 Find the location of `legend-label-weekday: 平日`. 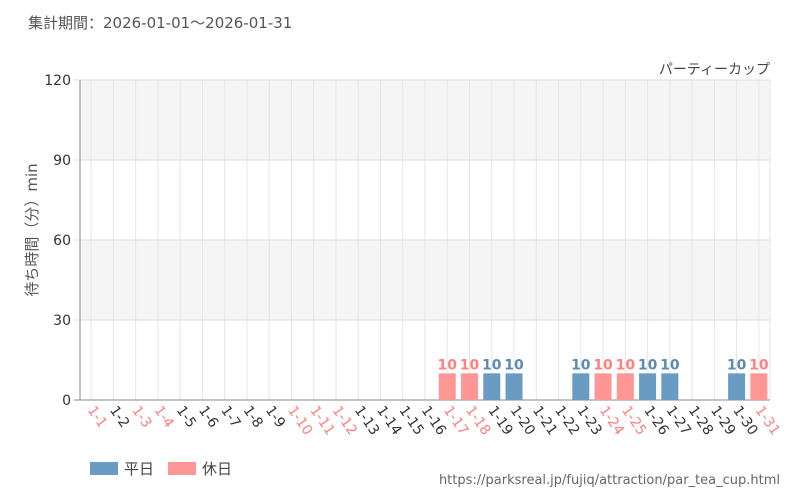

legend-label-weekday: 平日 is located at coordinates (139, 469).